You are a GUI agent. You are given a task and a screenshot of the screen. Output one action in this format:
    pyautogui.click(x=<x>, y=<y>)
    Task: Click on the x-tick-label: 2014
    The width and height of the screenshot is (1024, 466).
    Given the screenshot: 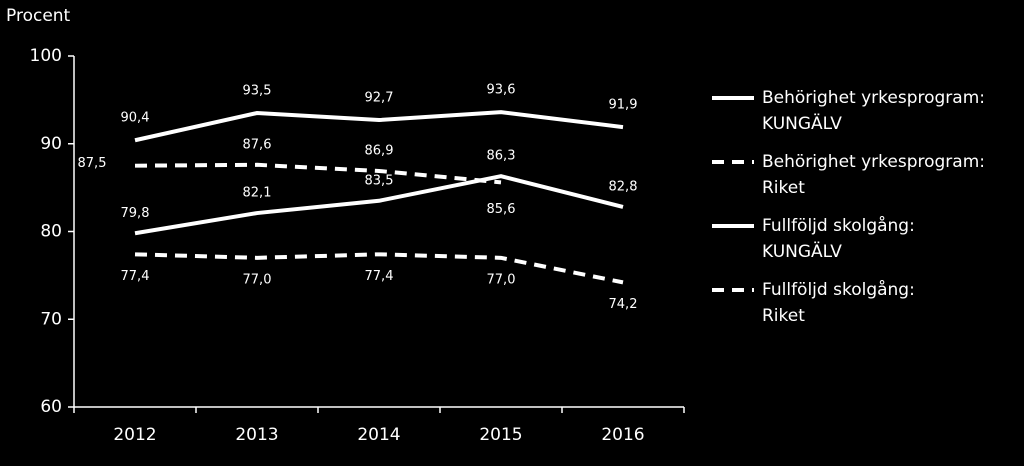 What is the action you would take?
    pyautogui.click(x=378, y=435)
    